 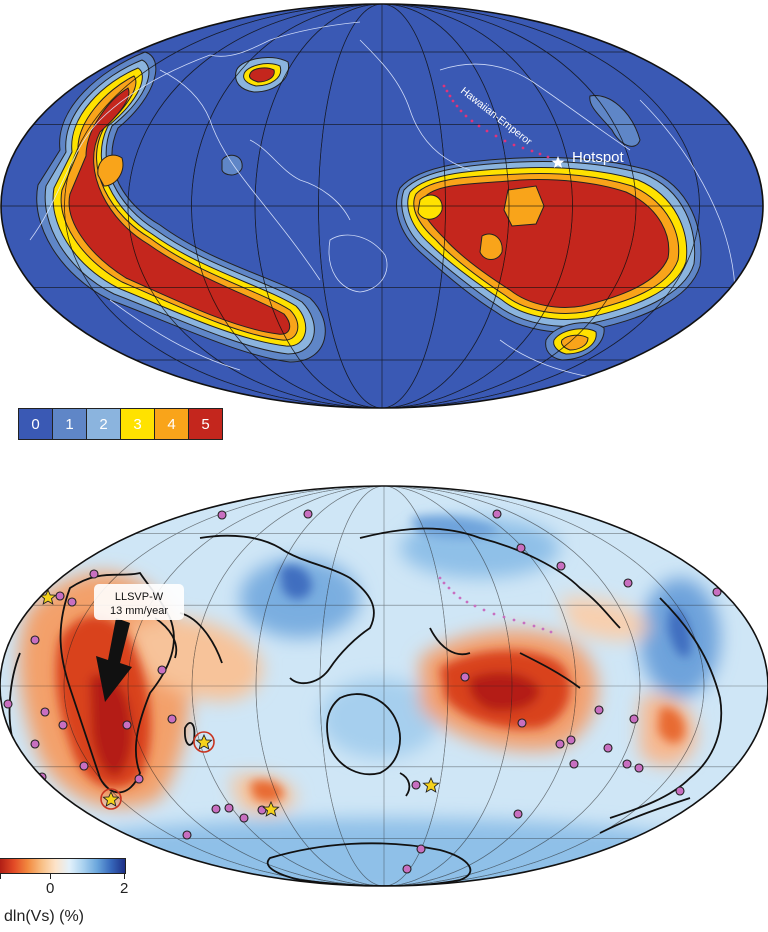 I want to click on colorbar-title: dln(Vs) (%), so click(x=44, y=916).